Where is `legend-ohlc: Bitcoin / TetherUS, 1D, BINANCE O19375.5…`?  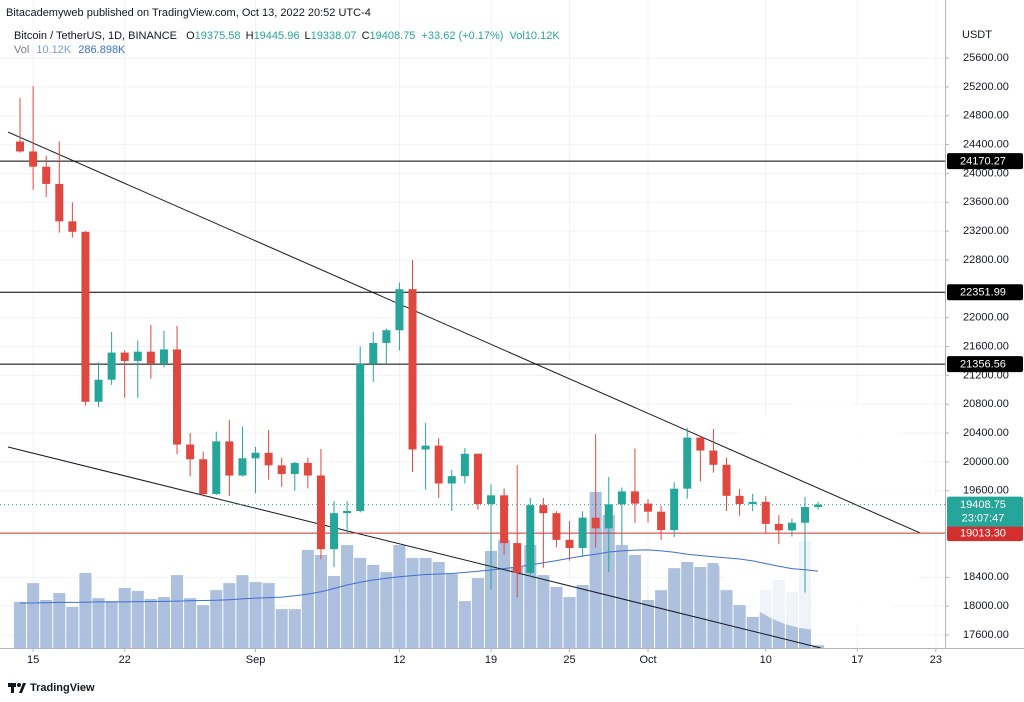 legend-ohlc: Bitcoin / TetherUS, 1D, BINANCE O19375.5… is located at coordinates (287, 36).